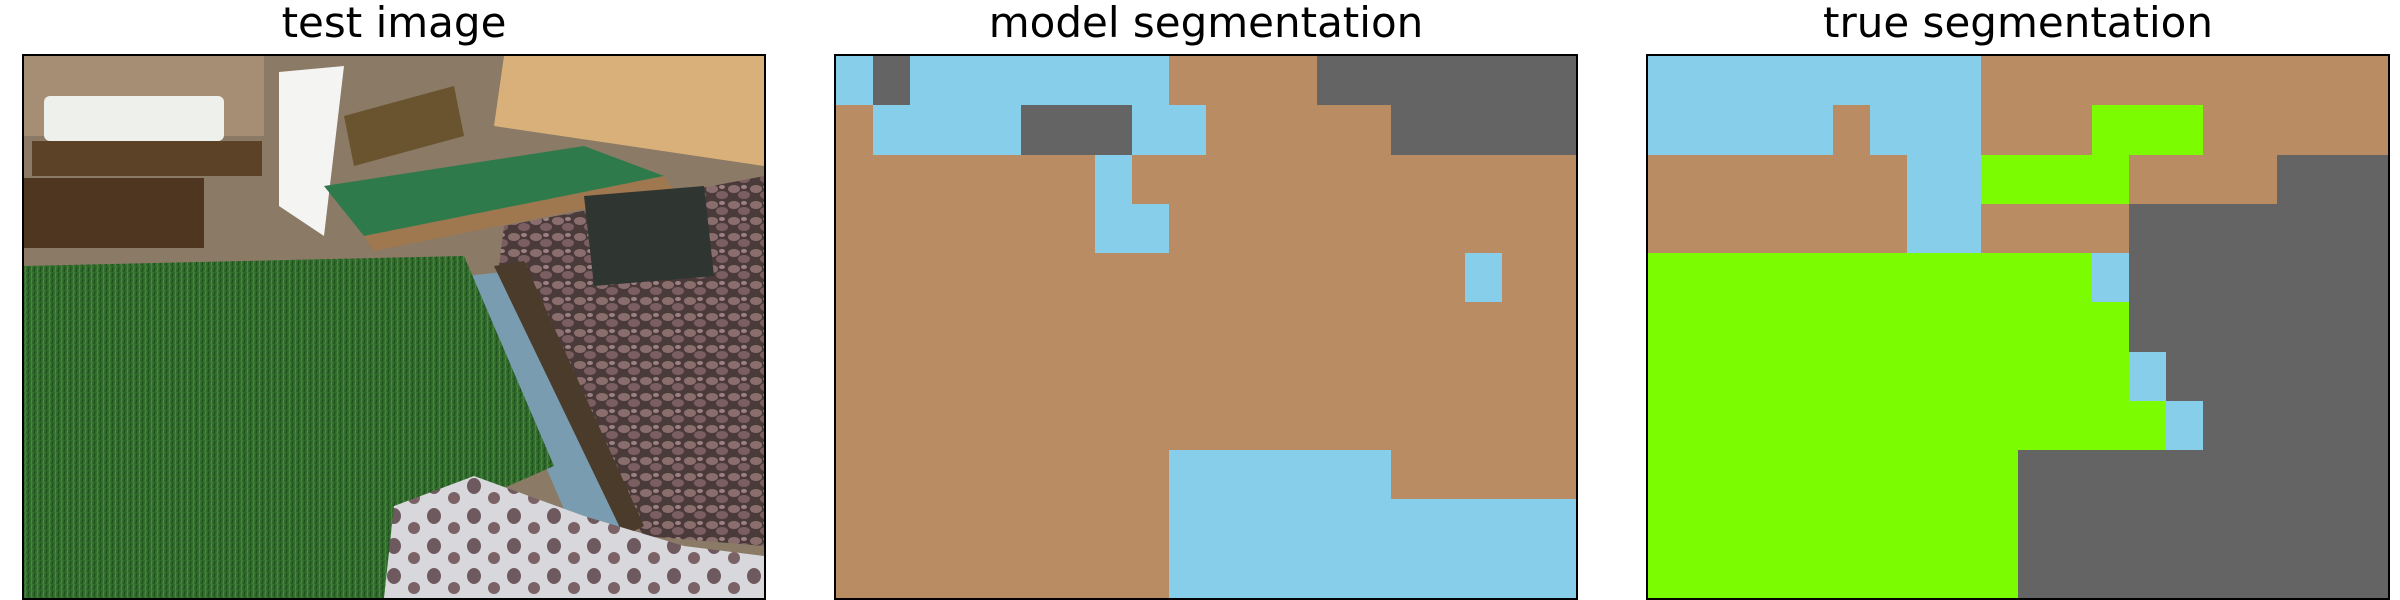 This screenshot has height=600, width=2400. What do you see at coordinates (574, 537) in the screenshot?
I see `plaster-stones` at bounding box center [574, 537].